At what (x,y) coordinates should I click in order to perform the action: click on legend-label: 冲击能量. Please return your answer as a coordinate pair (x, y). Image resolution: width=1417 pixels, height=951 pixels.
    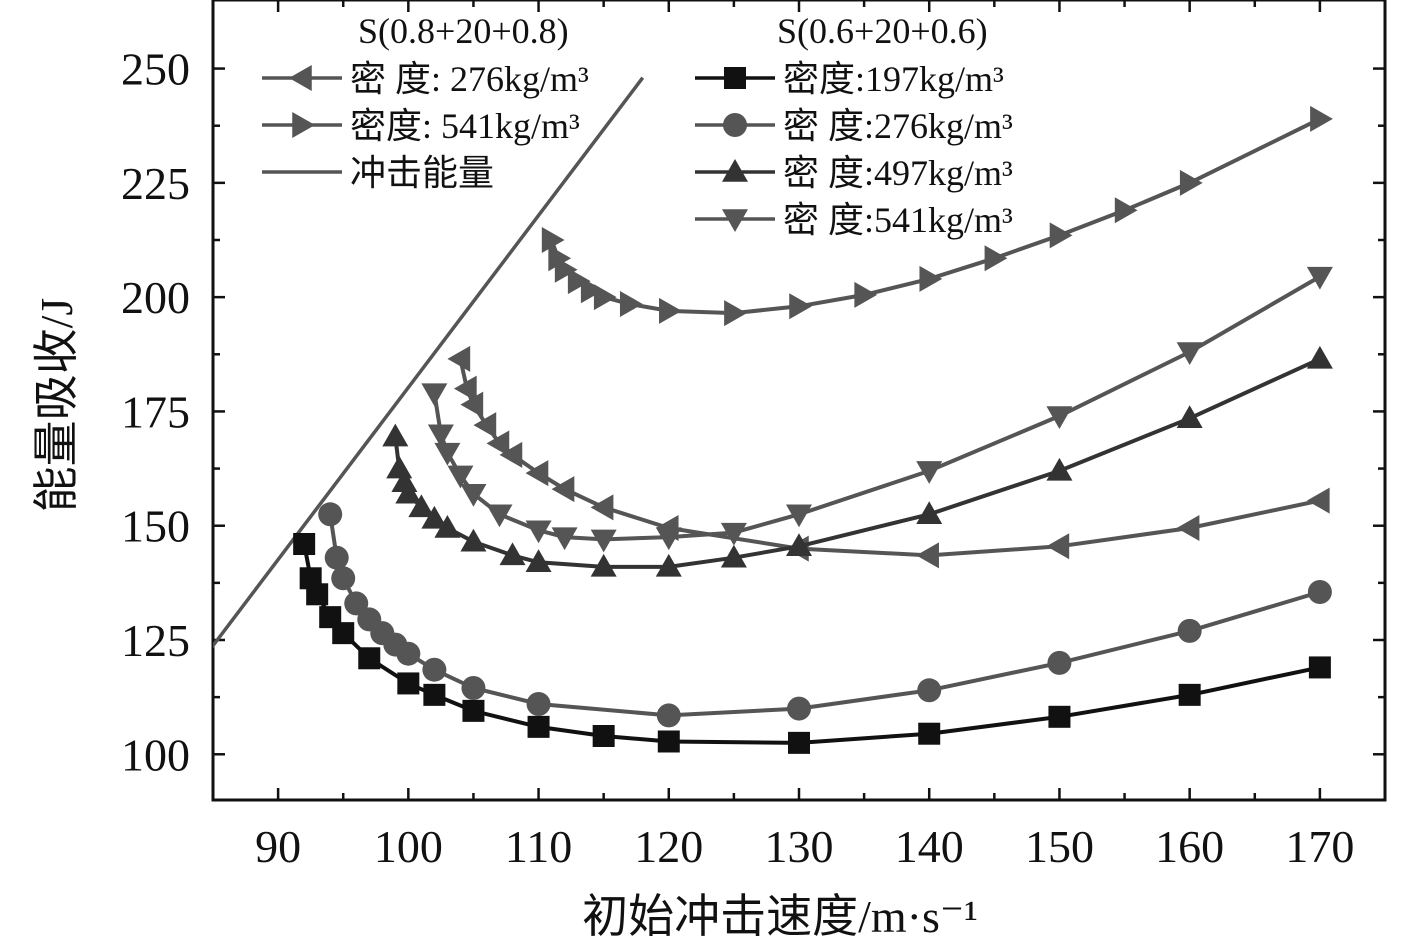
    Looking at the image, I should click on (422, 173).